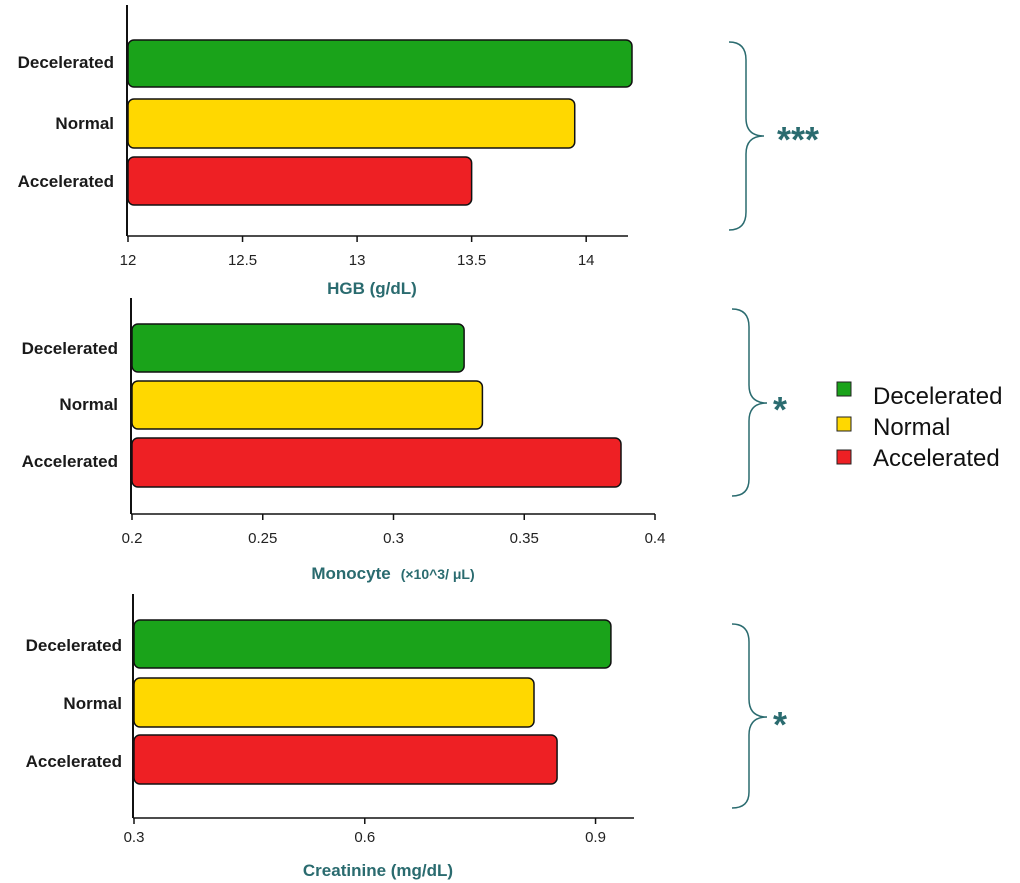 This screenshot has height=883, width=1020. Describe the element at coordinates (364, 837) in the screenshot. I see `x-tick-label: 0.6` at that location.